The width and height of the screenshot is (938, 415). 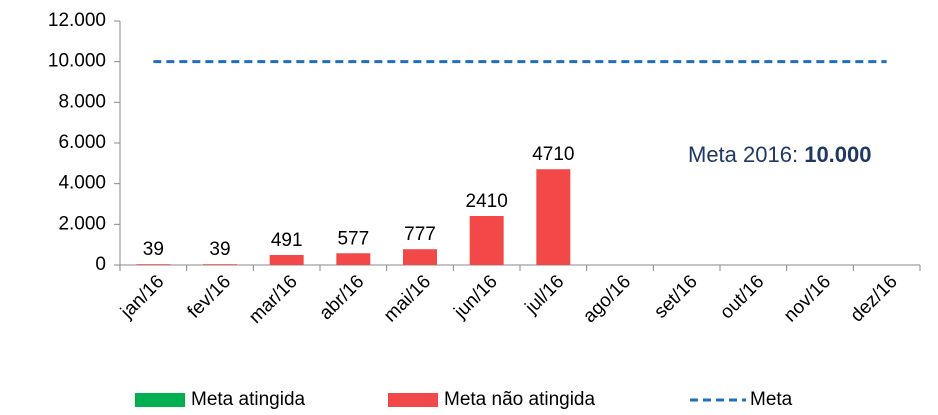 I want to click on x-tick-label: fev/16, so click(x=209, y=296).